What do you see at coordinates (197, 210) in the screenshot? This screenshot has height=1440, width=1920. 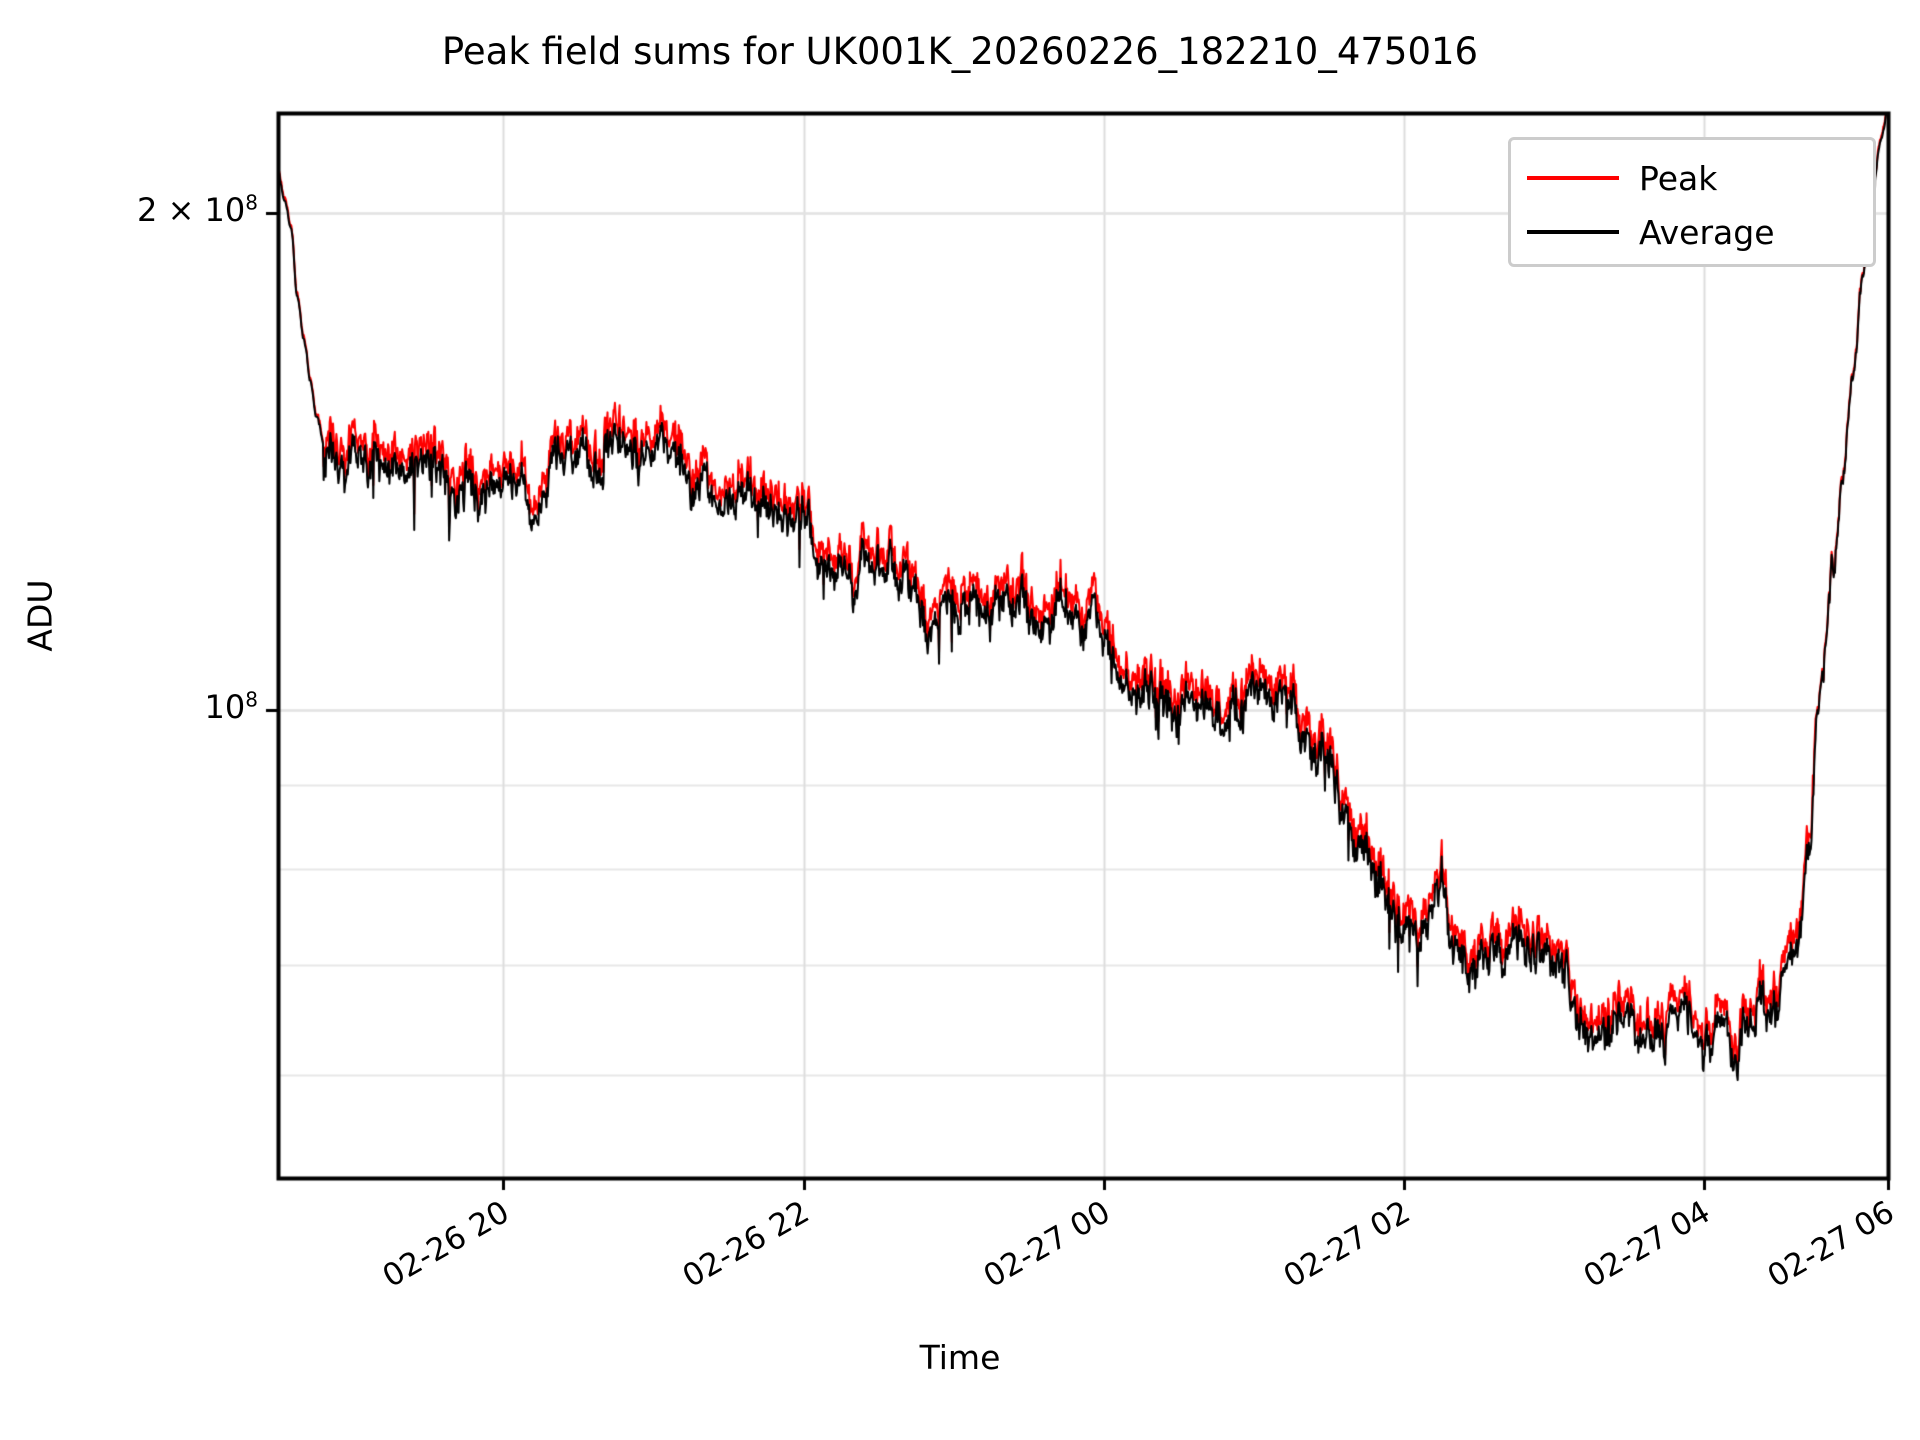 I see `y-tick-label: 2 × 108` at bounding box center [197, 210].